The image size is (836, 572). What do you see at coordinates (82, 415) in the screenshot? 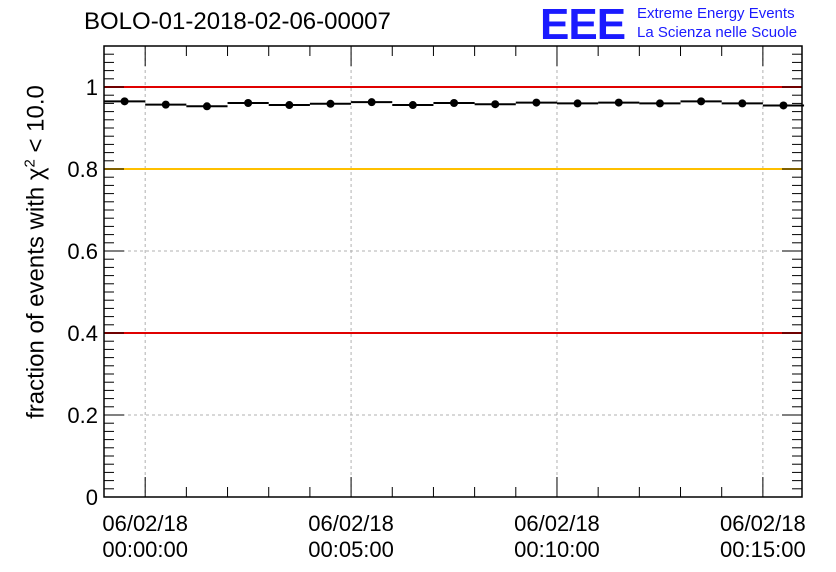
I see `y-tick-label: 0.2` at bounding box center [82, 415].